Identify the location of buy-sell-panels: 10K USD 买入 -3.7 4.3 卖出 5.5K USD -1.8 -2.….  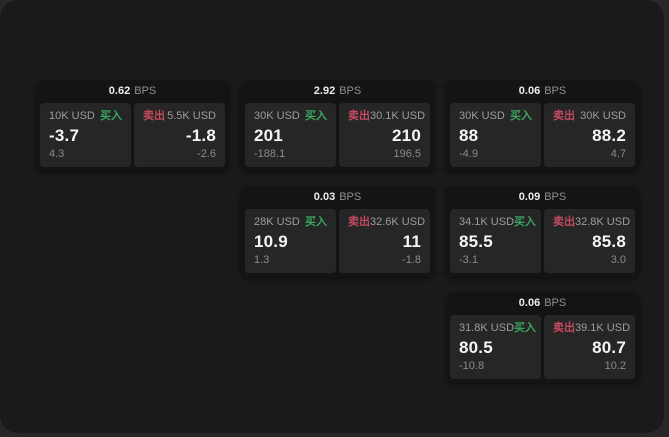
(132, 137).